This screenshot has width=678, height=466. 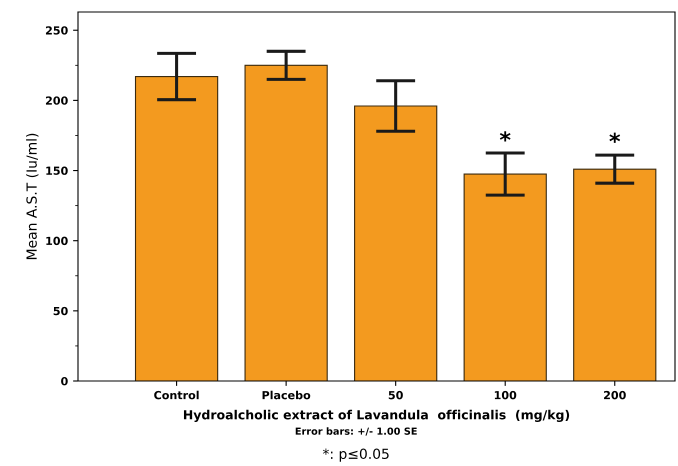 I want to click on y-tick-label: 50, so click(x=61, y=311).